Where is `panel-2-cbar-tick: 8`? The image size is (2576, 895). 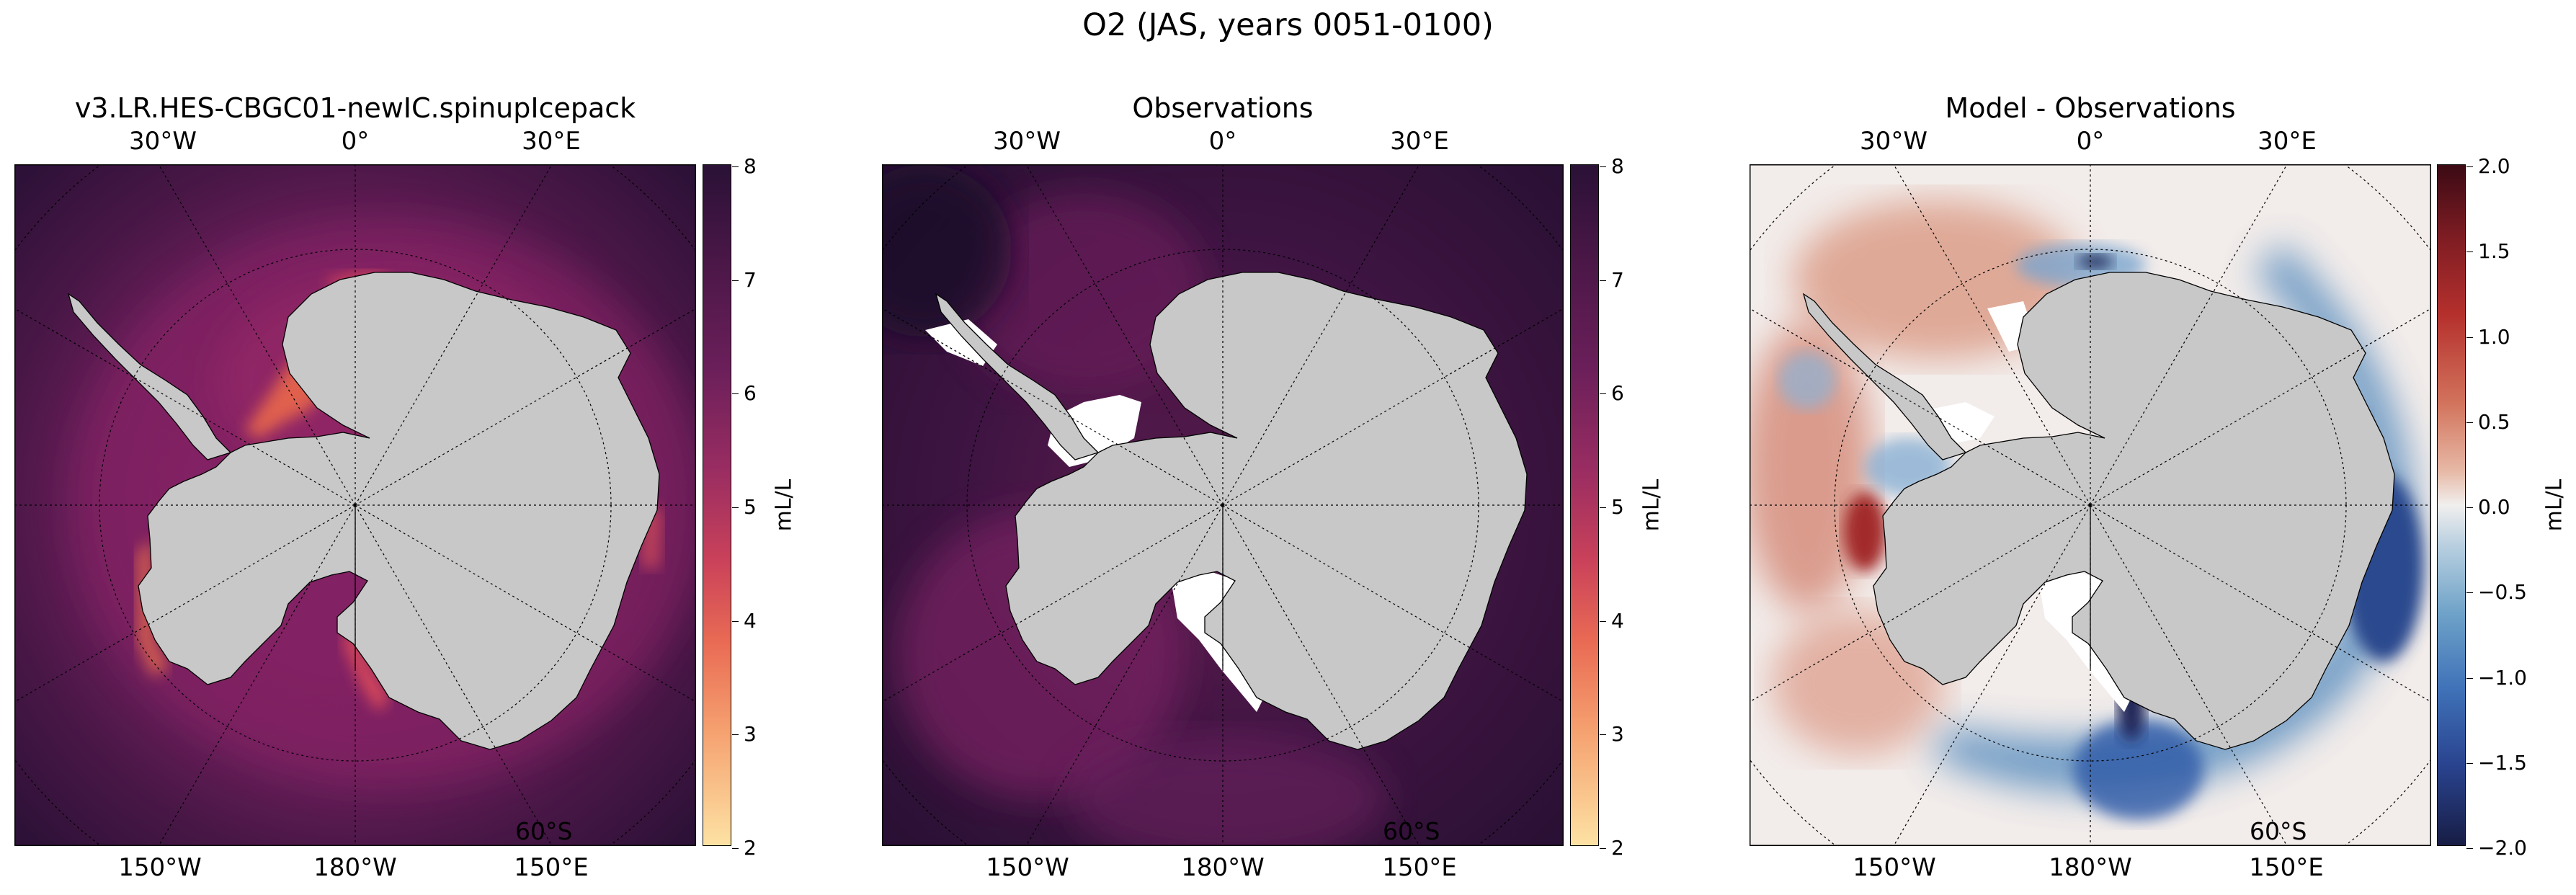 panel-2-cbar-tick: 8 is located at coordinates (1612, 166).